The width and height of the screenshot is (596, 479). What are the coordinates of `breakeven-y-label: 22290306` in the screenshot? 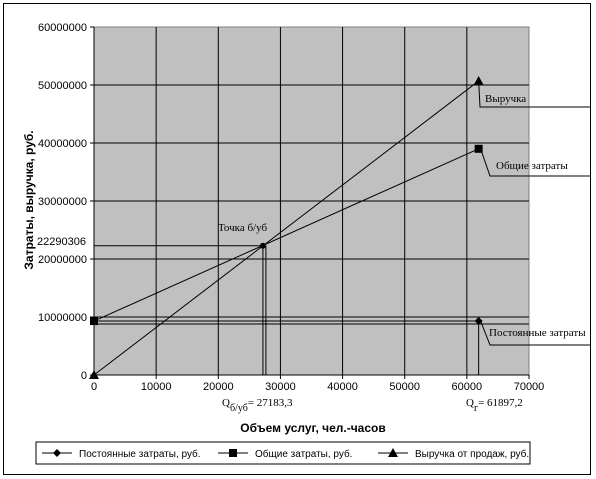 It's located at (61, 242).